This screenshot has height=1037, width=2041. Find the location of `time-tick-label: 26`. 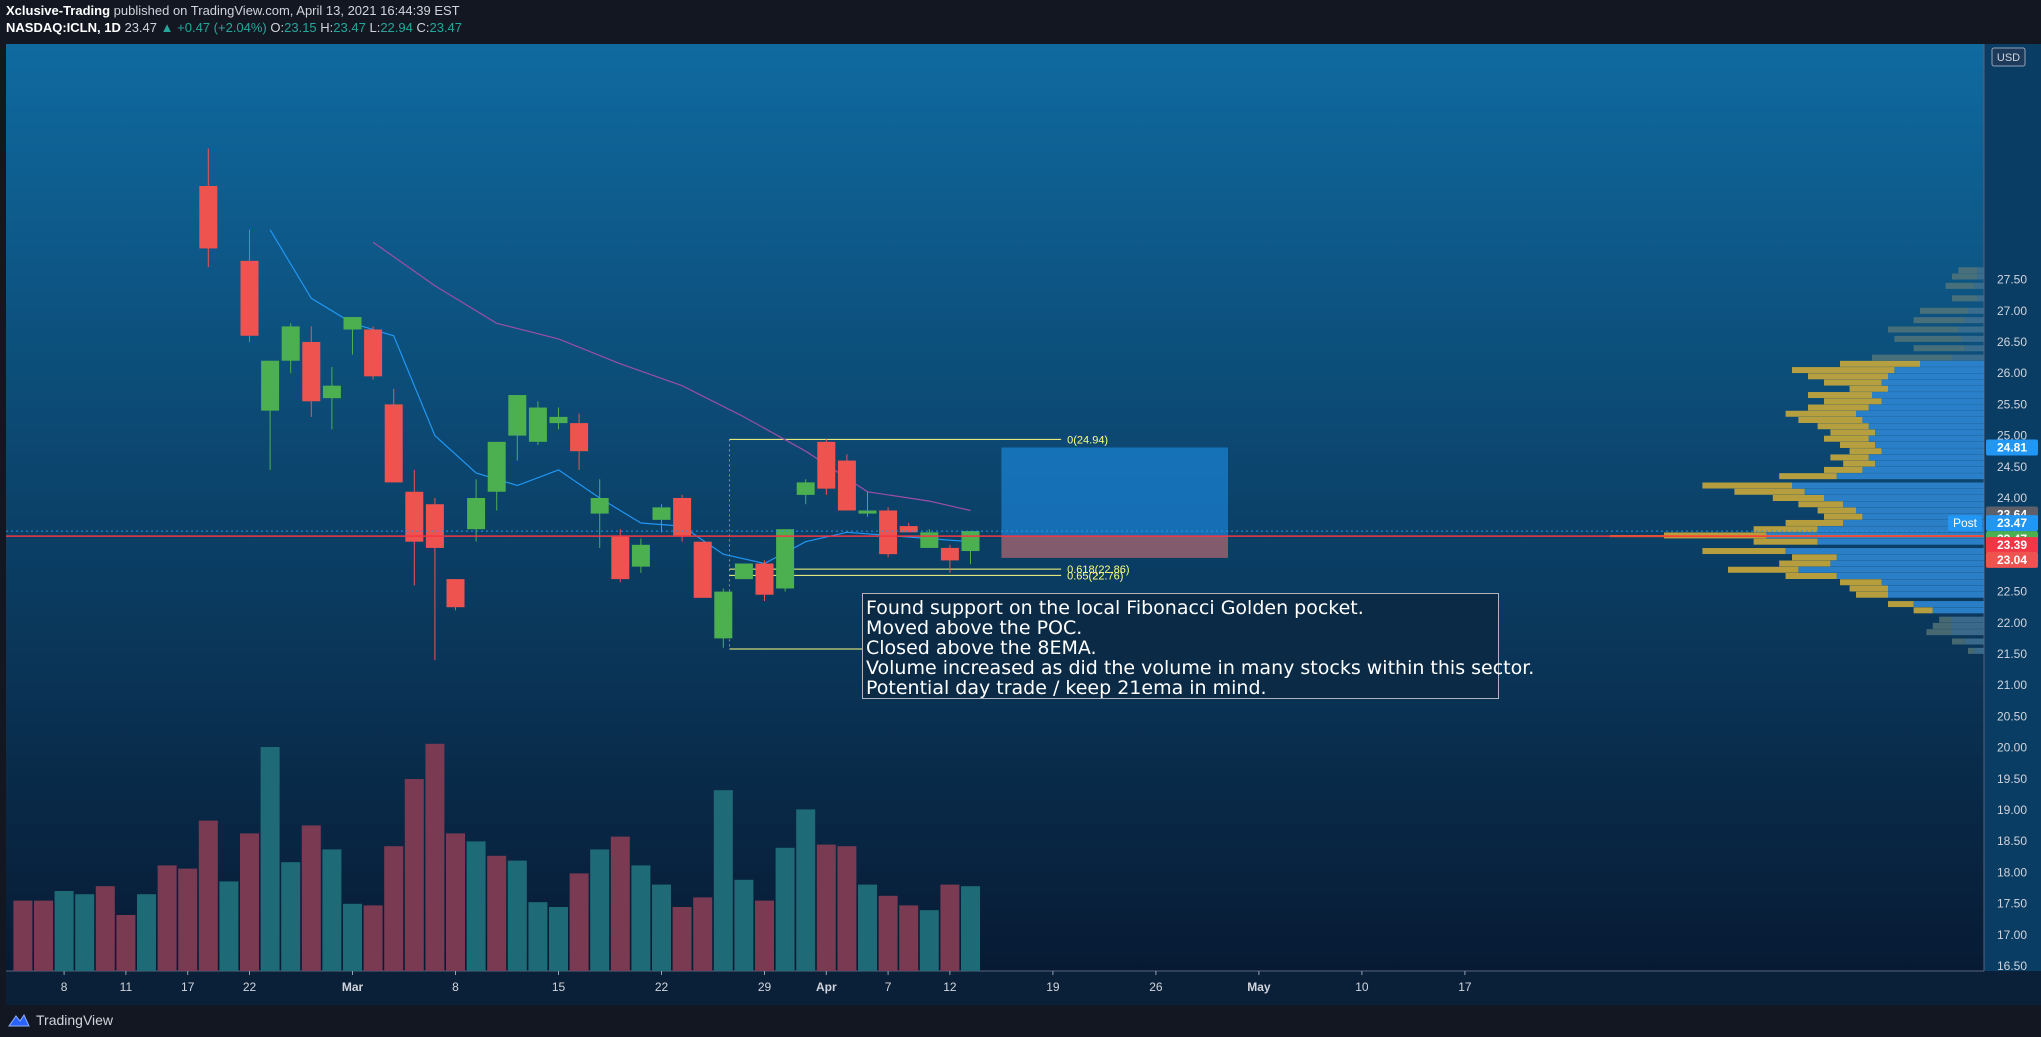

time-tick-label: 26 is located at coordinates (1156, 987).